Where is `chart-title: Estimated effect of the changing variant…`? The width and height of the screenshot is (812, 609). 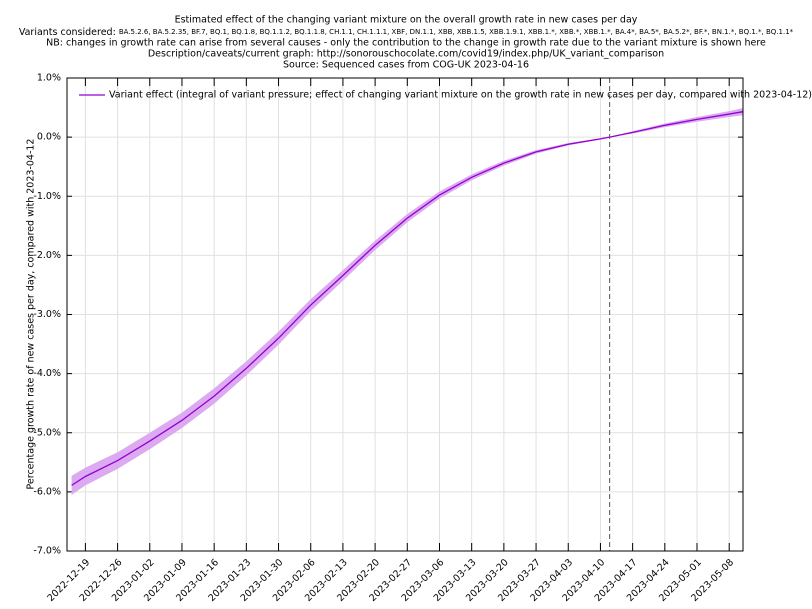 chart-title: Estimated effect of the changing variant… is located at coordinates (406, 20).